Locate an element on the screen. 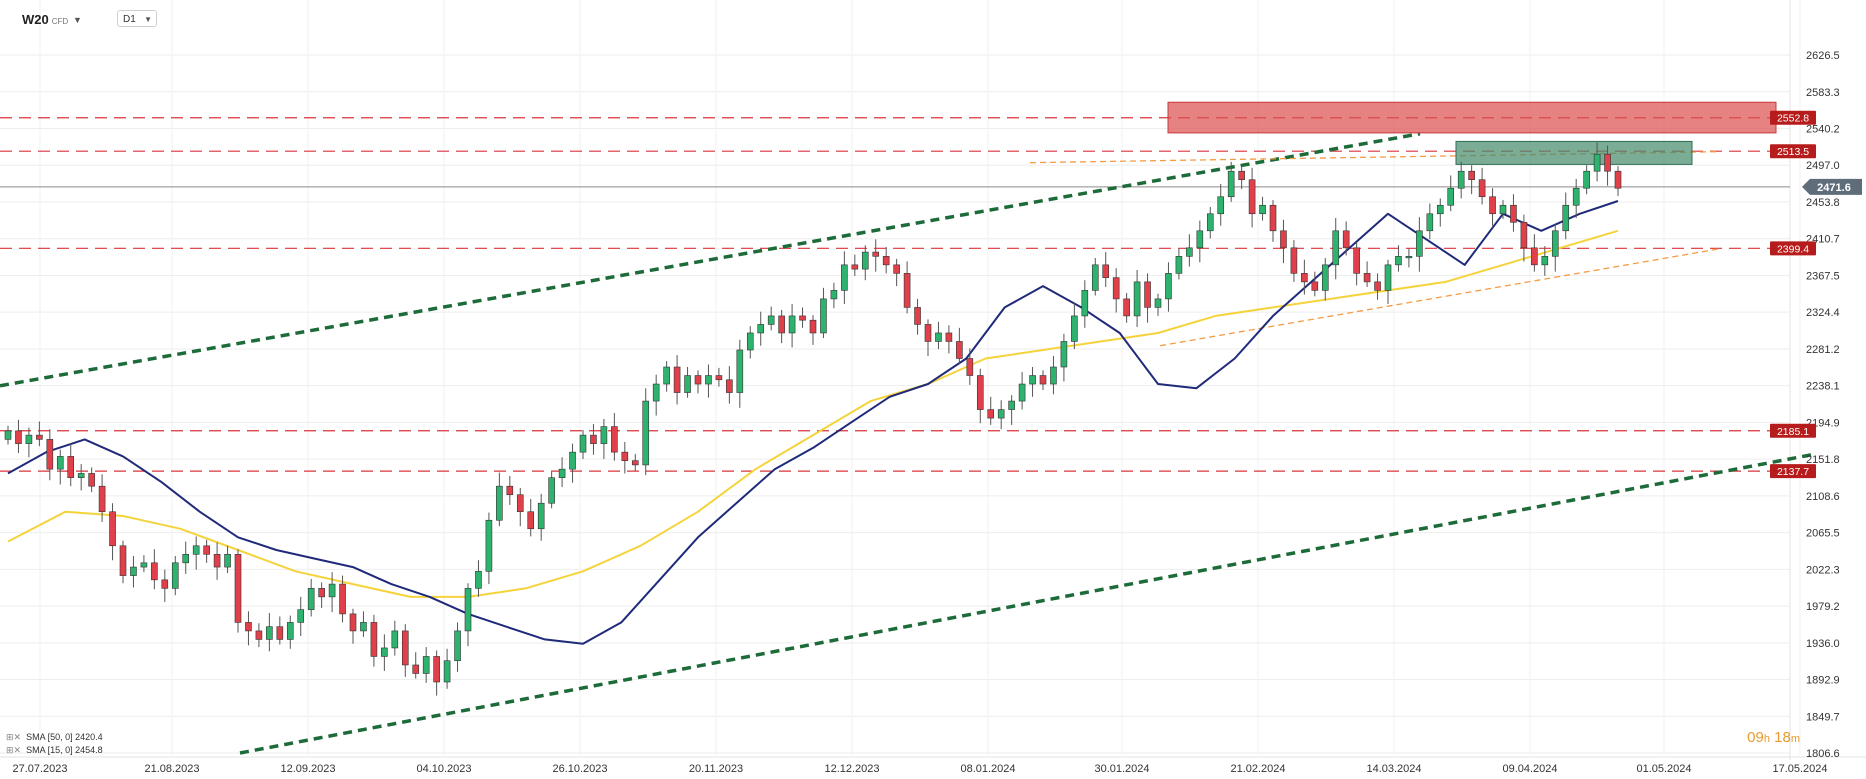 Image resolution: width=1866 pixels, height=779 pixels. x-tick-label: 30.01.2024 is located at coordinates (1121, 769).